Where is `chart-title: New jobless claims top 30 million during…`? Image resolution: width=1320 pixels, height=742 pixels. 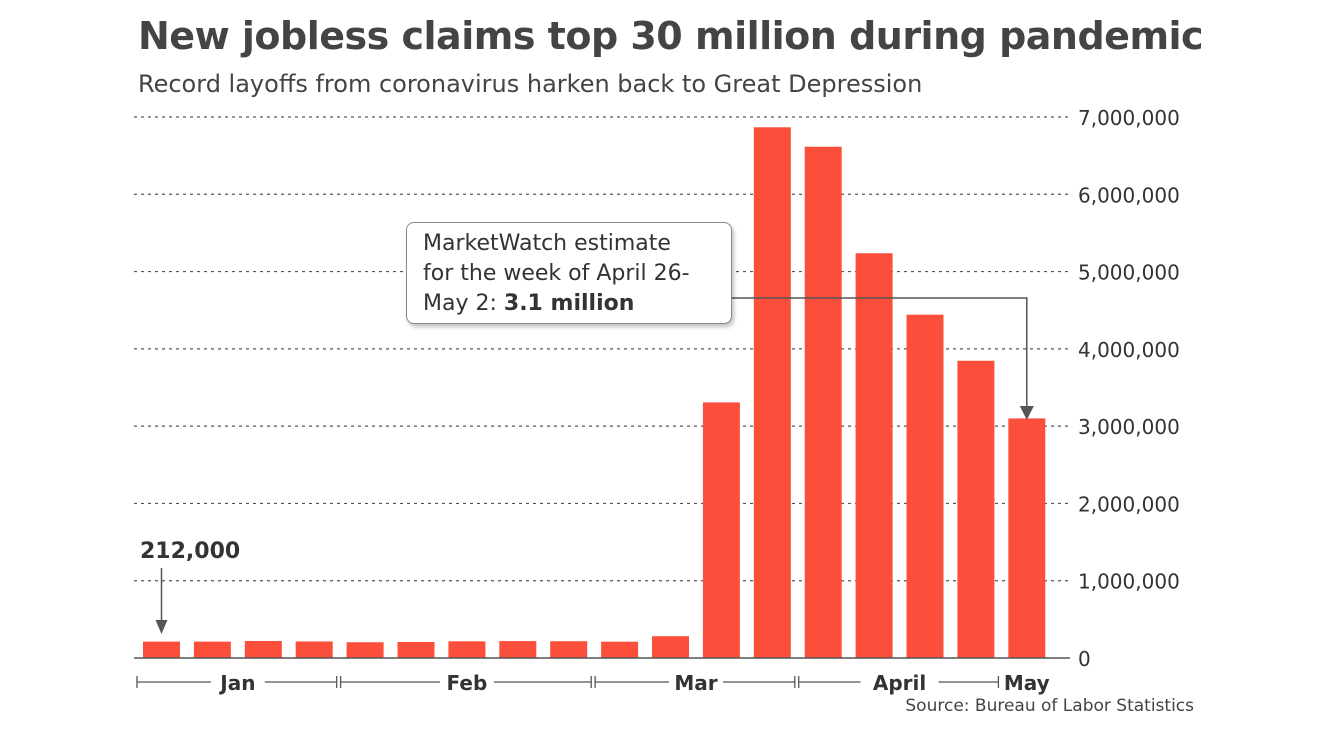 chart-title: New jobless claims top 30 million during… is located at coordinates (671, 36).